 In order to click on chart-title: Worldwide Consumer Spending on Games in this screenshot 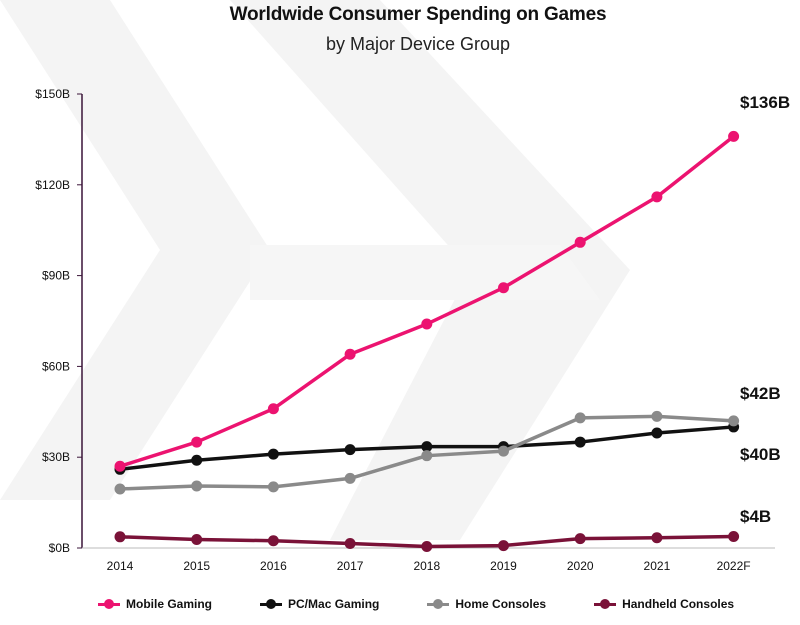, I will do `click(418, 14)`.